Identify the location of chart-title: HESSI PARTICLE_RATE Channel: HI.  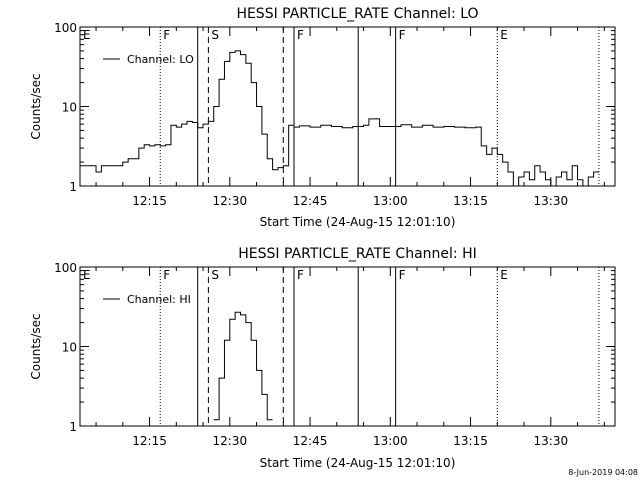
(357, 254).